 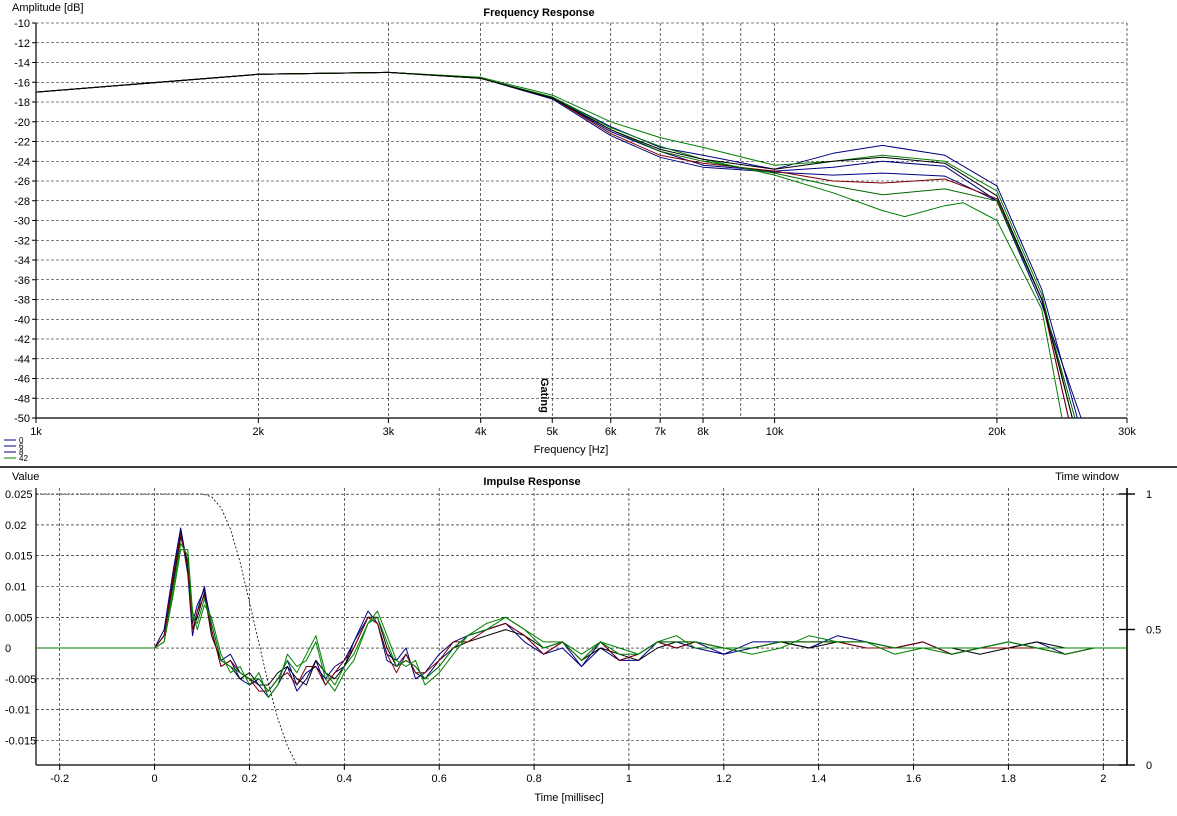 I want to click on impulse-ytick-label: 0, so click(x=8, y=649).